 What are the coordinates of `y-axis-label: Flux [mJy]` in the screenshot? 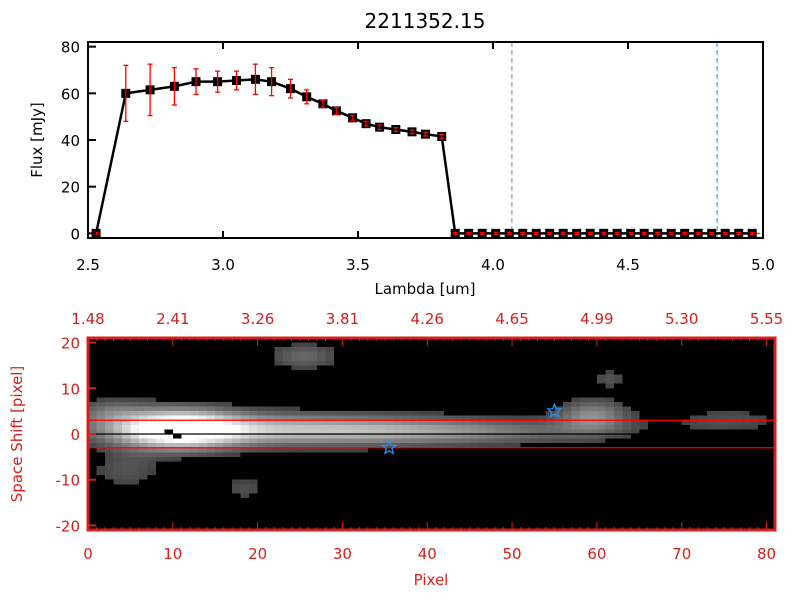 It's located at (37, 140).